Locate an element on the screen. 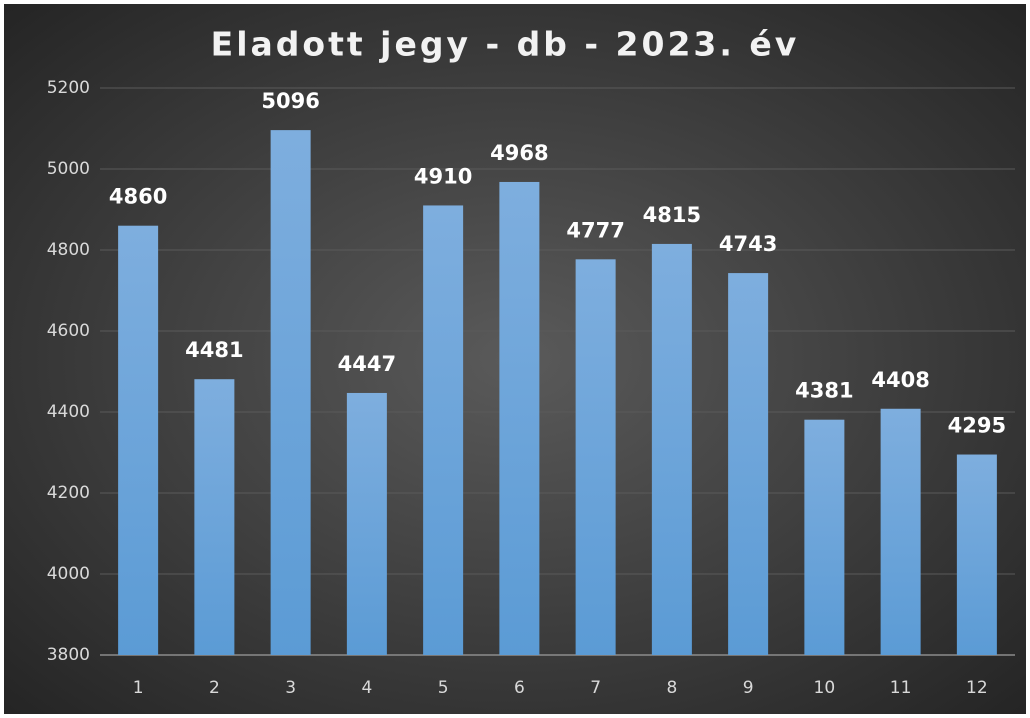  data-label: 4481 is located at coordinates (214, 350).